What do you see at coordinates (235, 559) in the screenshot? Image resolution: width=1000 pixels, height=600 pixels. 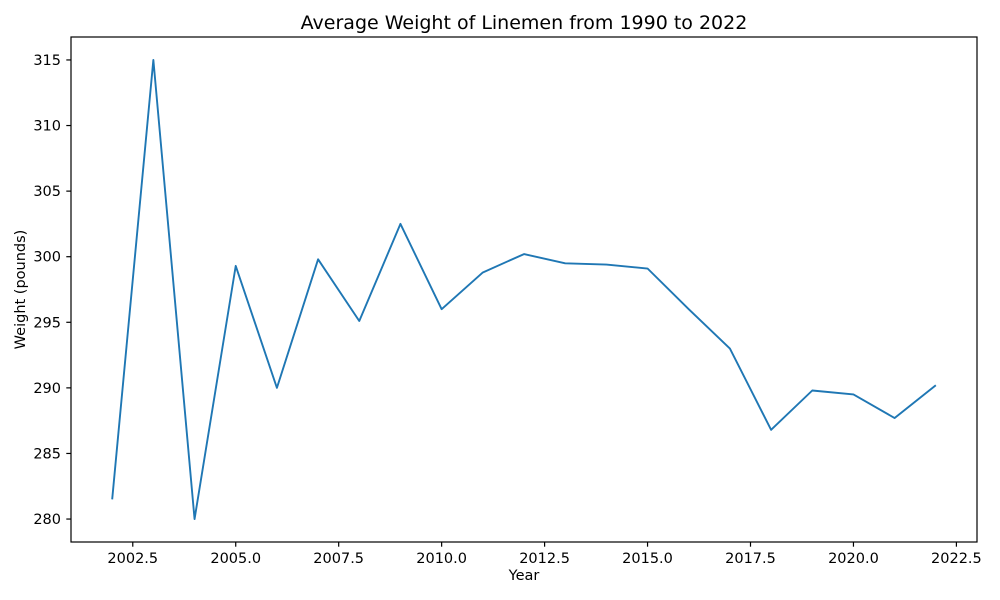 I see `x-tick-label: 2005.0` at bounding box center [235, 559].